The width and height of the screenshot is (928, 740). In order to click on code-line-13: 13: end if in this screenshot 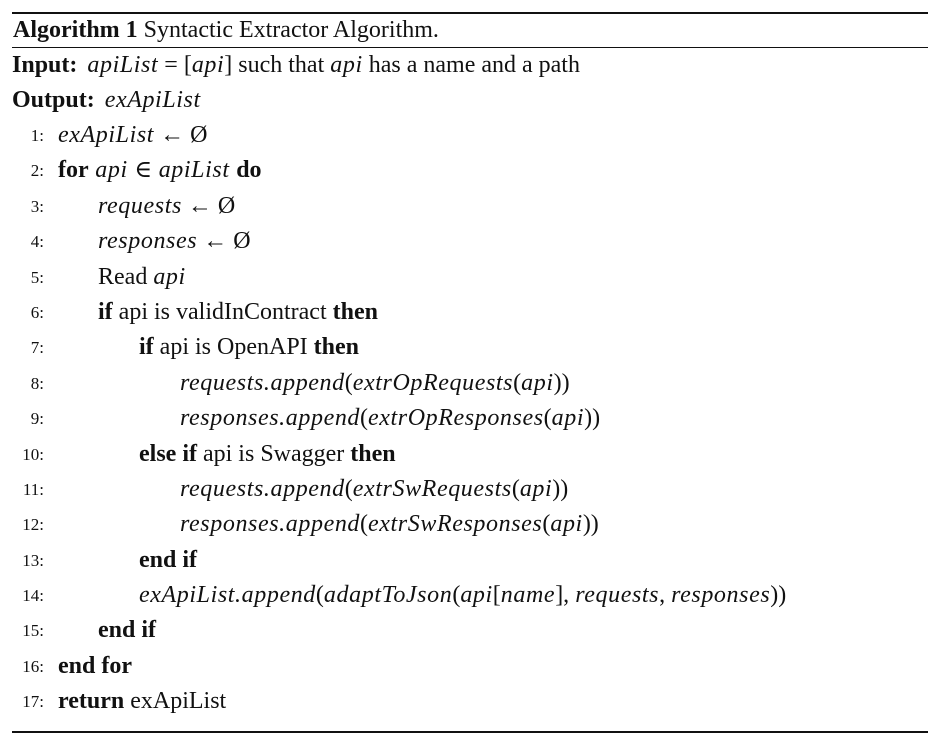, I will do `click(470, 560)`.